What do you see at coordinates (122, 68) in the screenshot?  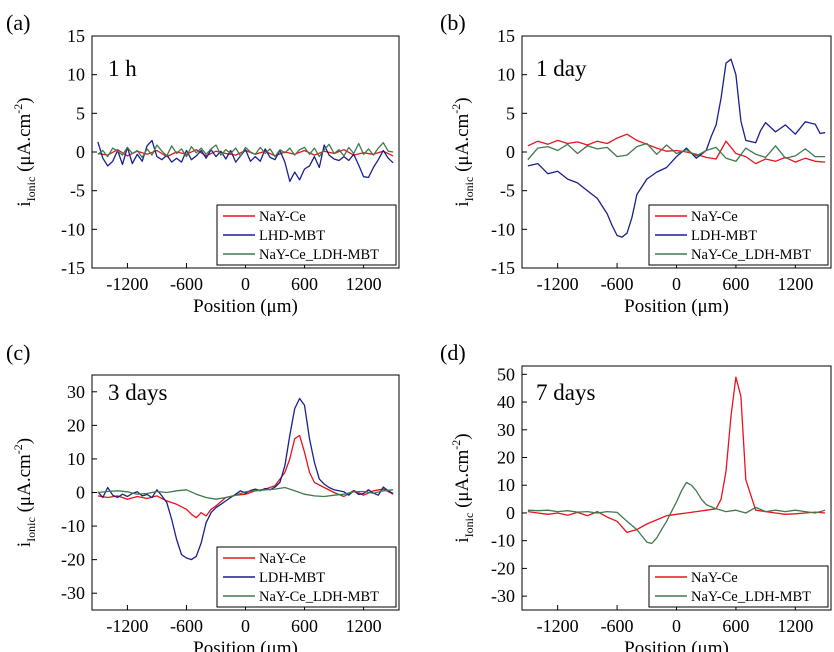 I see `time-annotation: 1 h` at bounding box center [122, 68].